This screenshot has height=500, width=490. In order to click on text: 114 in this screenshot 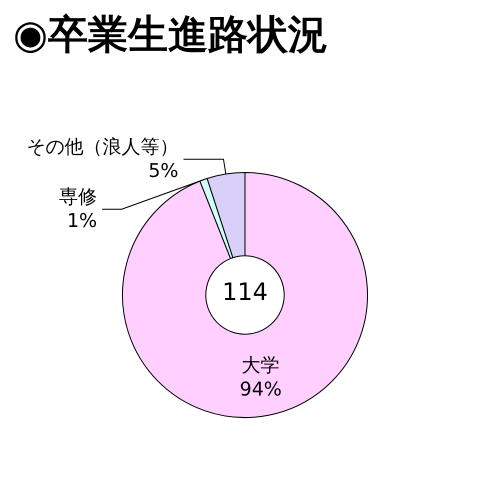, I will do `click(245, 292)`.